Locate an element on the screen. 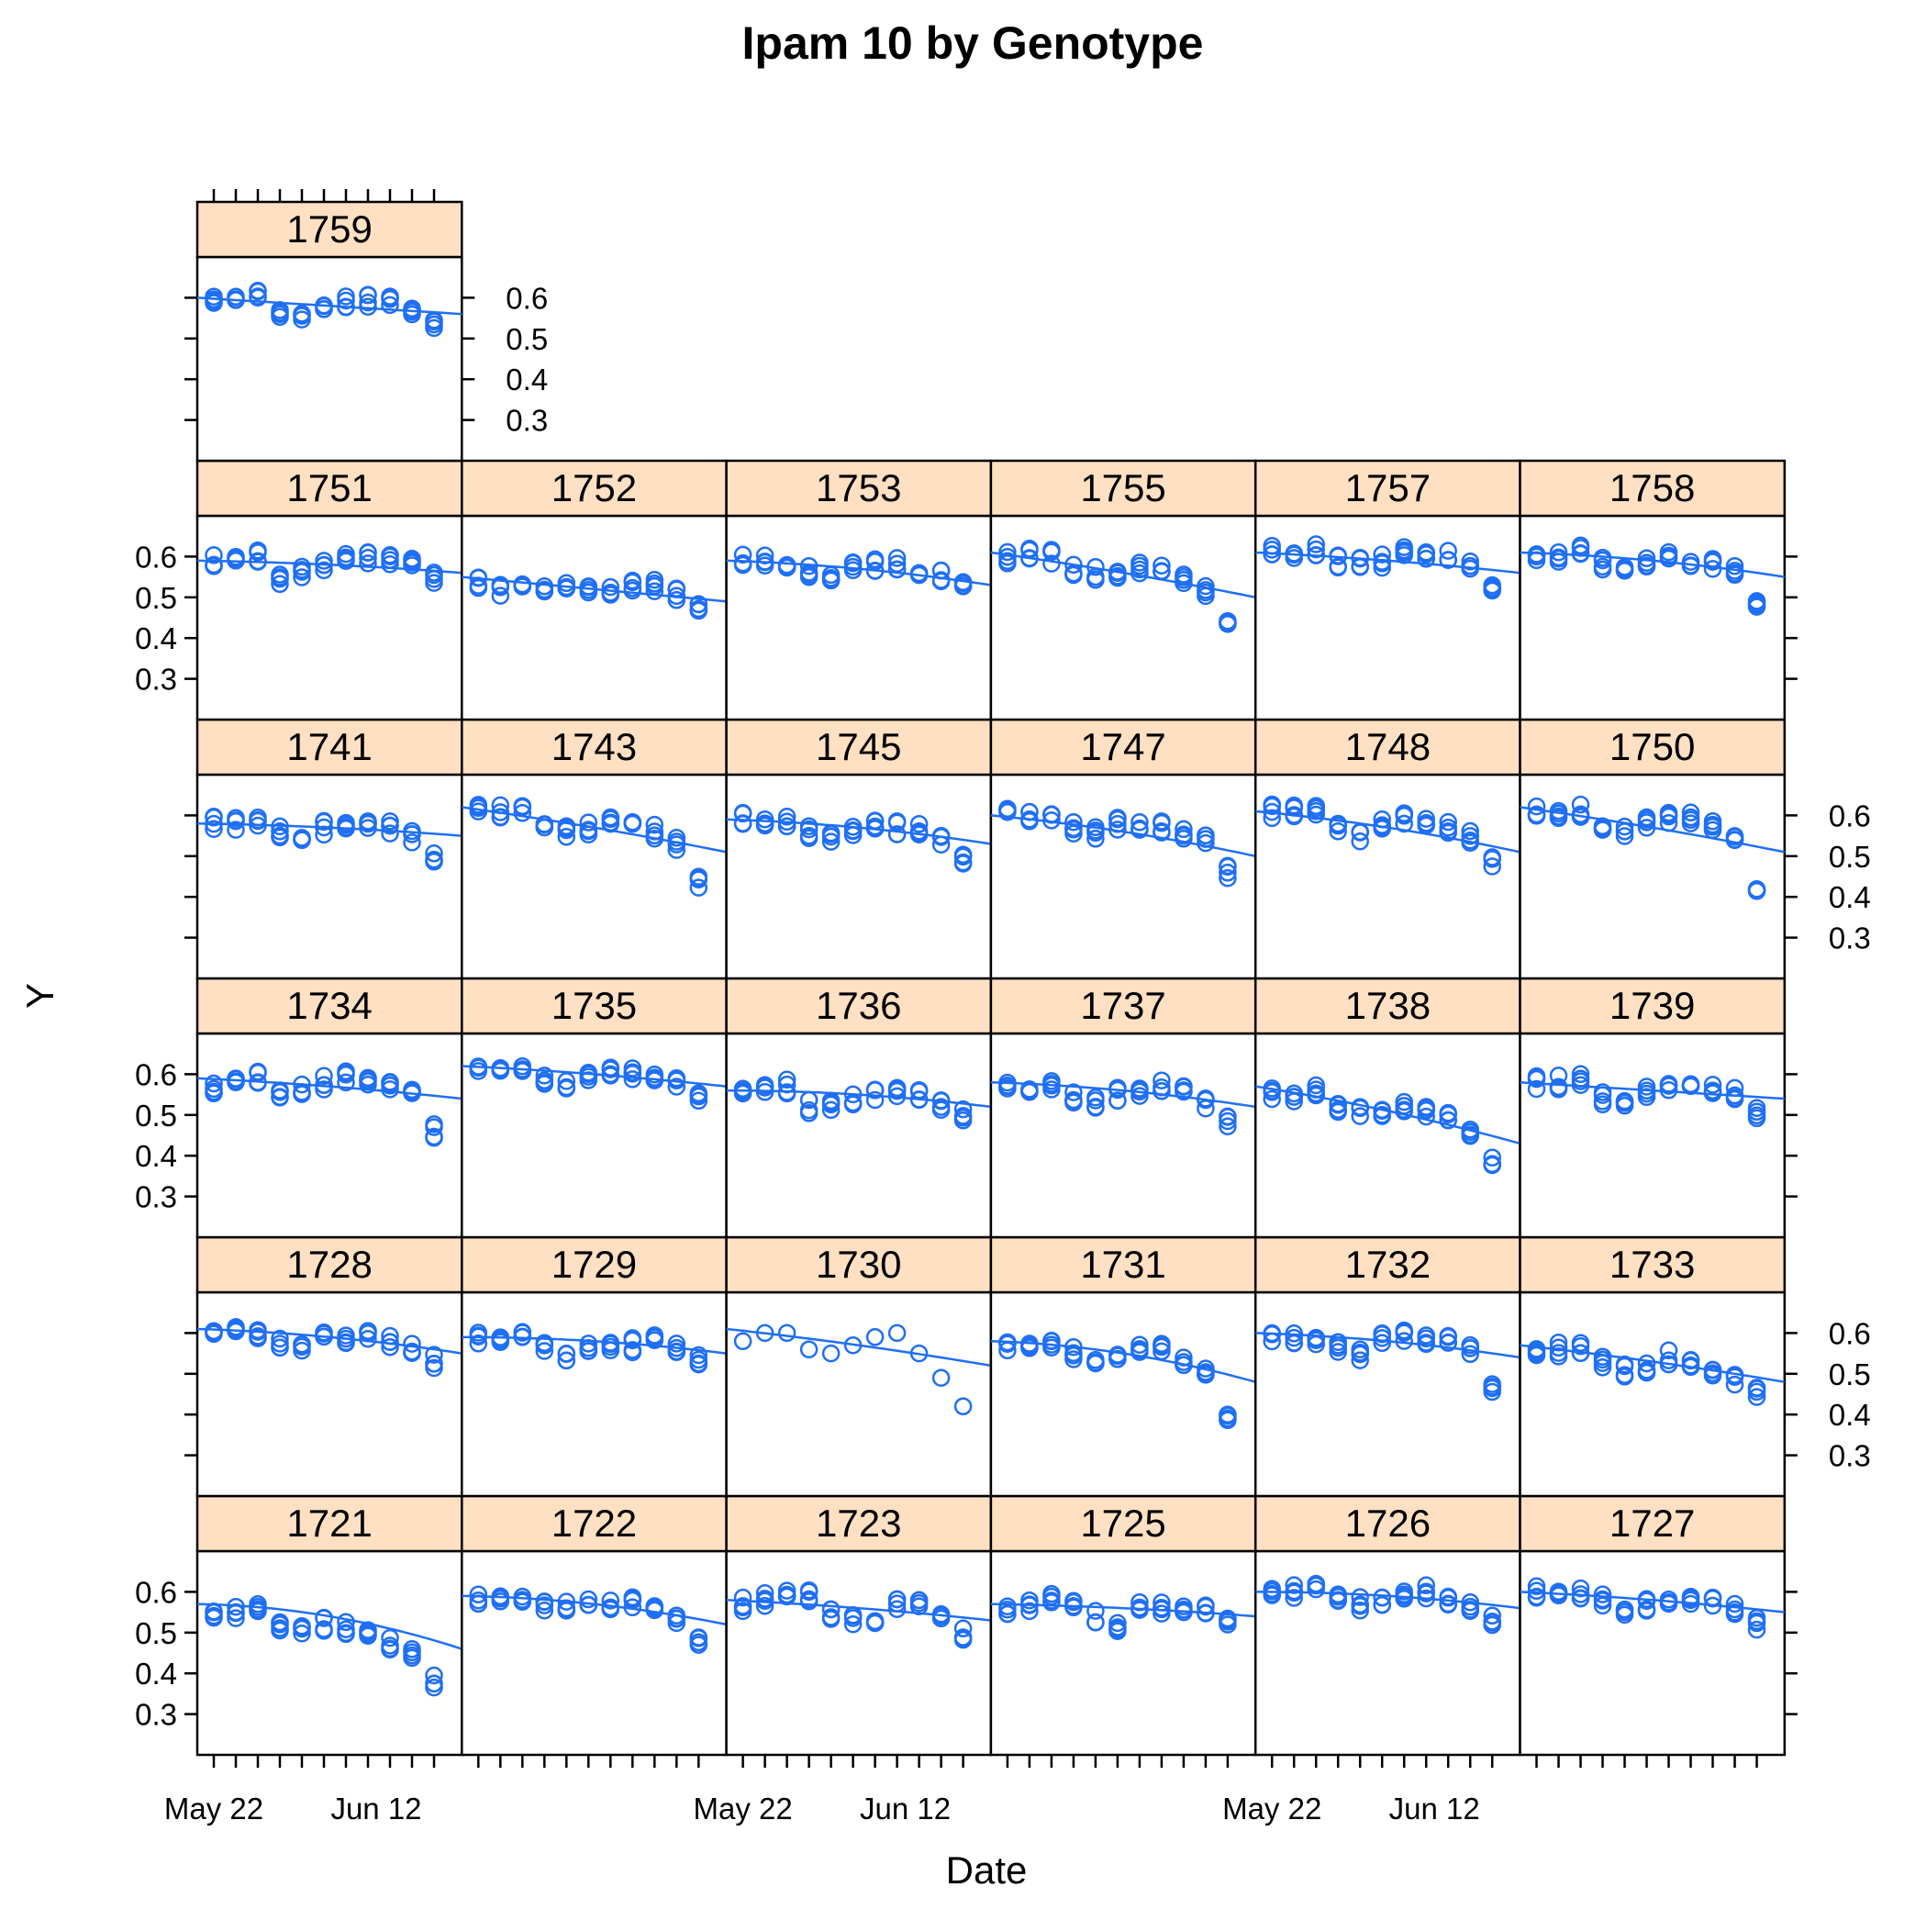 The width and height of the screenshot is (1927, 1932). panel-1731: 1731 is located at coordinates (1123, 1366).